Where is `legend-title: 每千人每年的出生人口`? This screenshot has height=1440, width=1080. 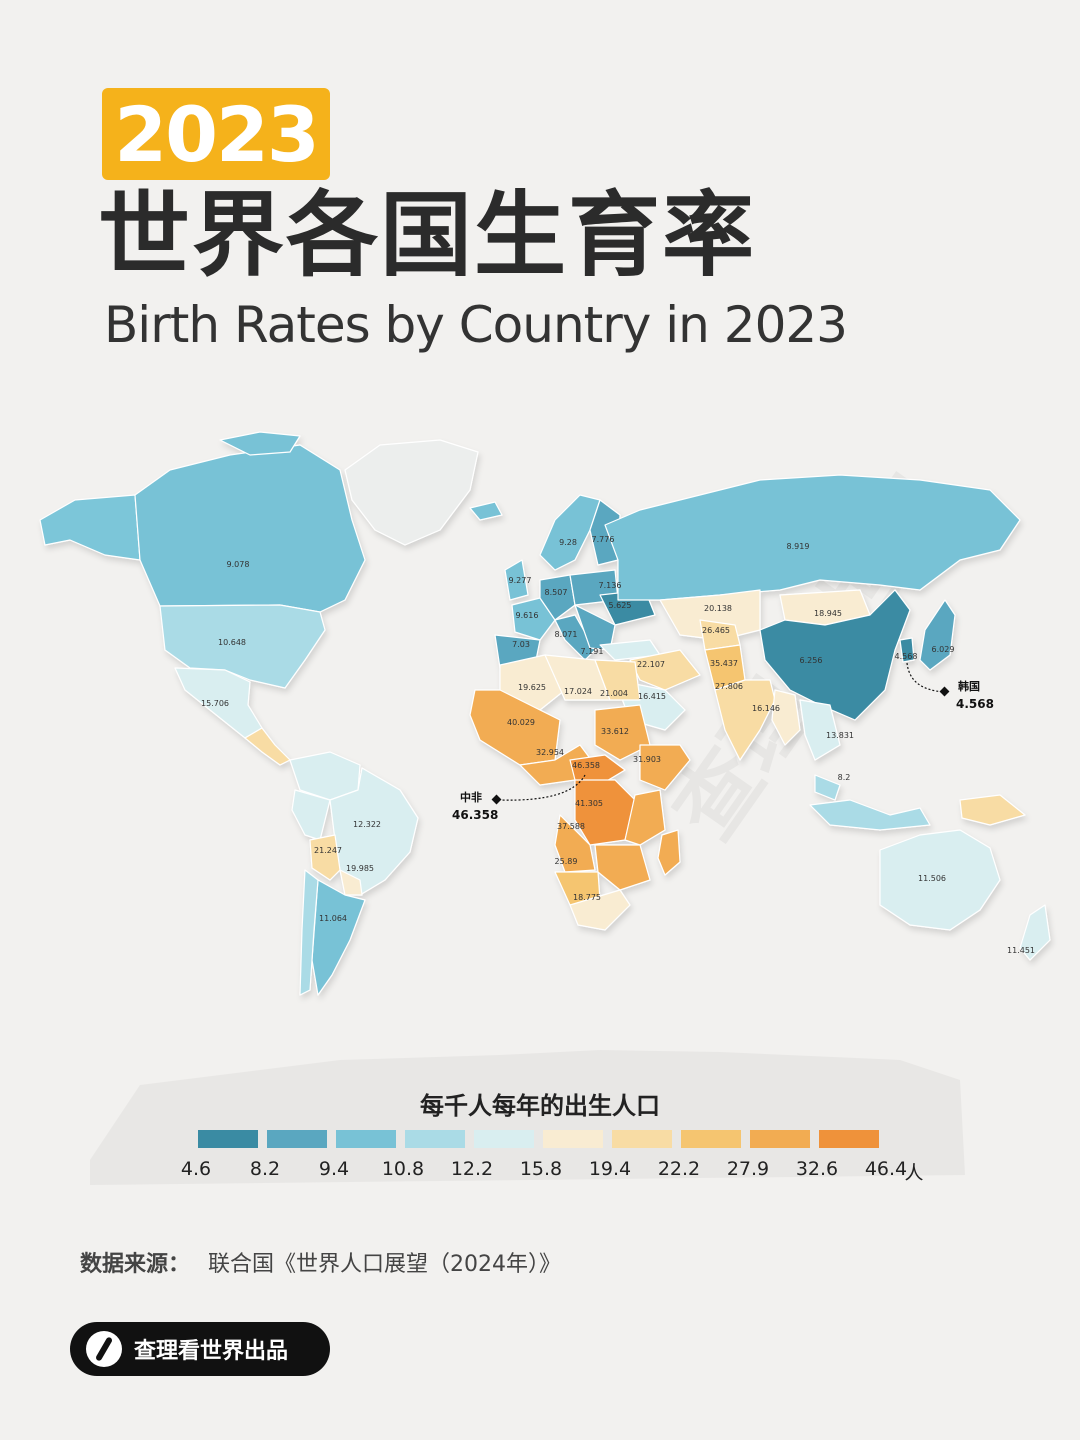 legend-title: 每千人每年的出生人口 is located at coordinates (540, 1106).